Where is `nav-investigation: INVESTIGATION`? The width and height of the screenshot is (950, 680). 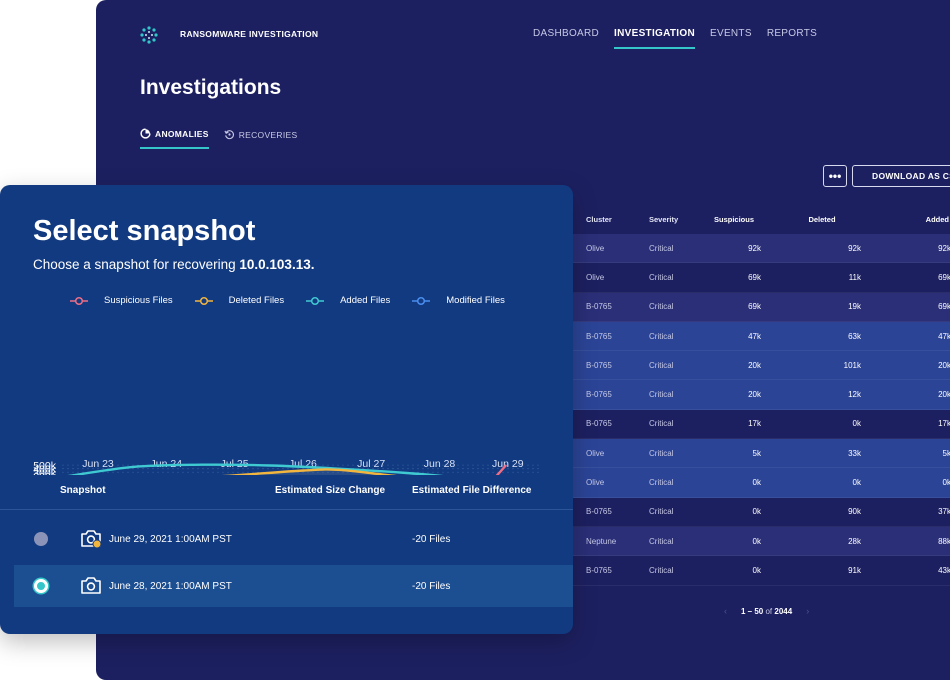 nav-investigation: INVESTIGATION is located at coordinates (654, 38).